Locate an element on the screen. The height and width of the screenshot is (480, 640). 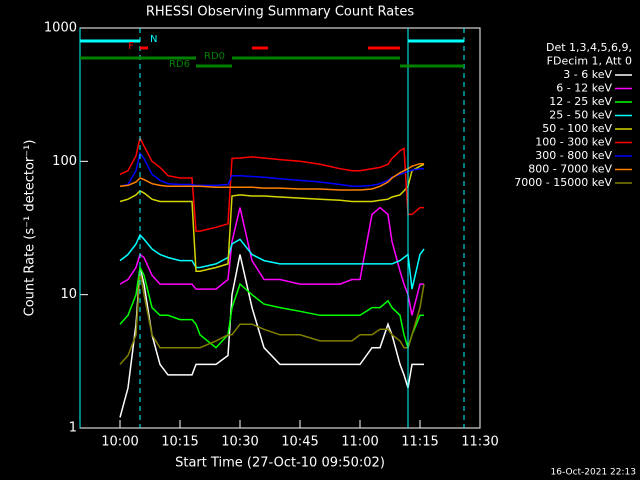
legend-header: Det 1,3,4,5,6,9, is located at coordinates (589, 47).